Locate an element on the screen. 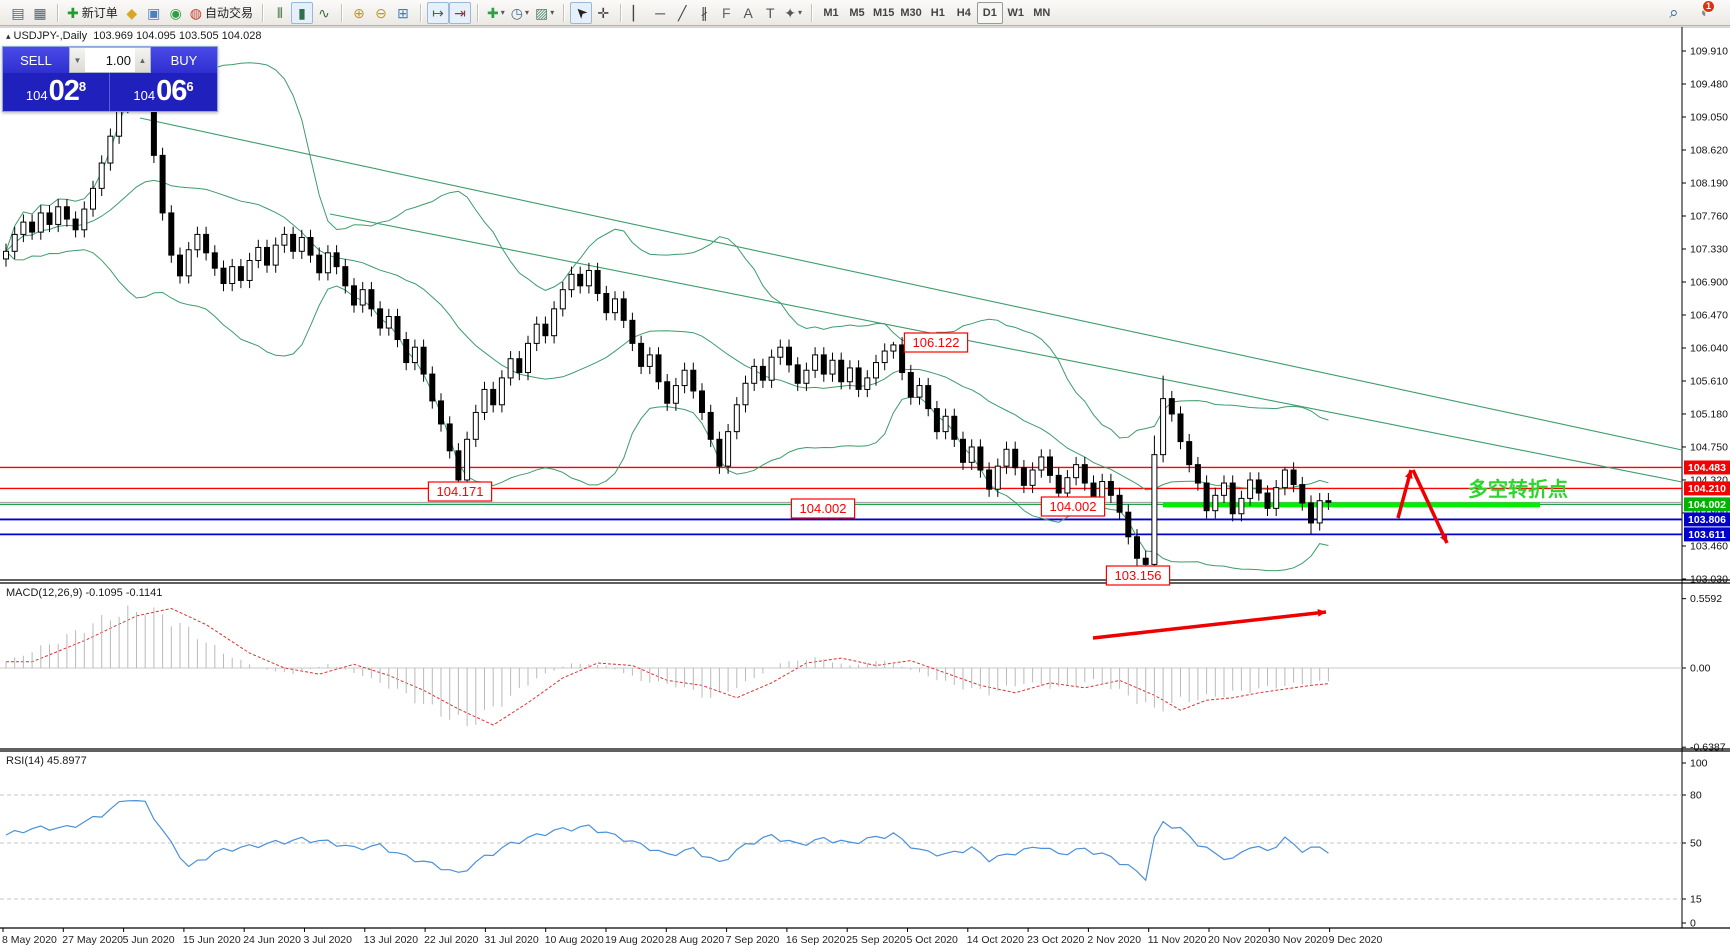 The width and height of the screenshot is (1730, 949). buy-price-sup: 6 is located at coordinates (190, 86).